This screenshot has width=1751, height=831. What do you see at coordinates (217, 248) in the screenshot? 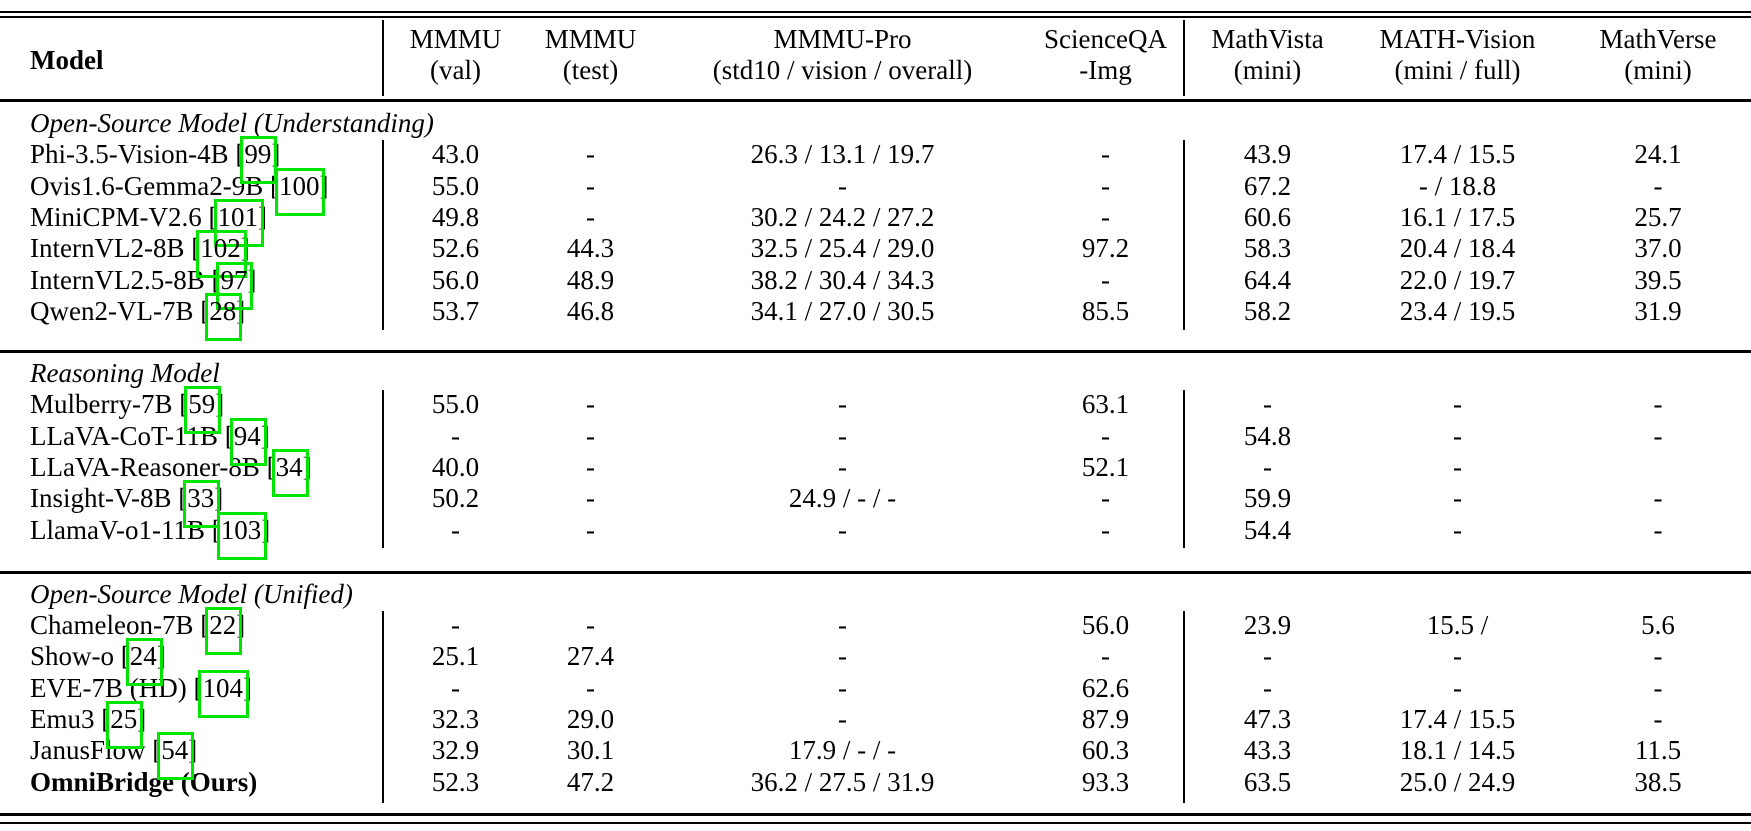
I see `citation: [102]` at bounding box center [217, 248].